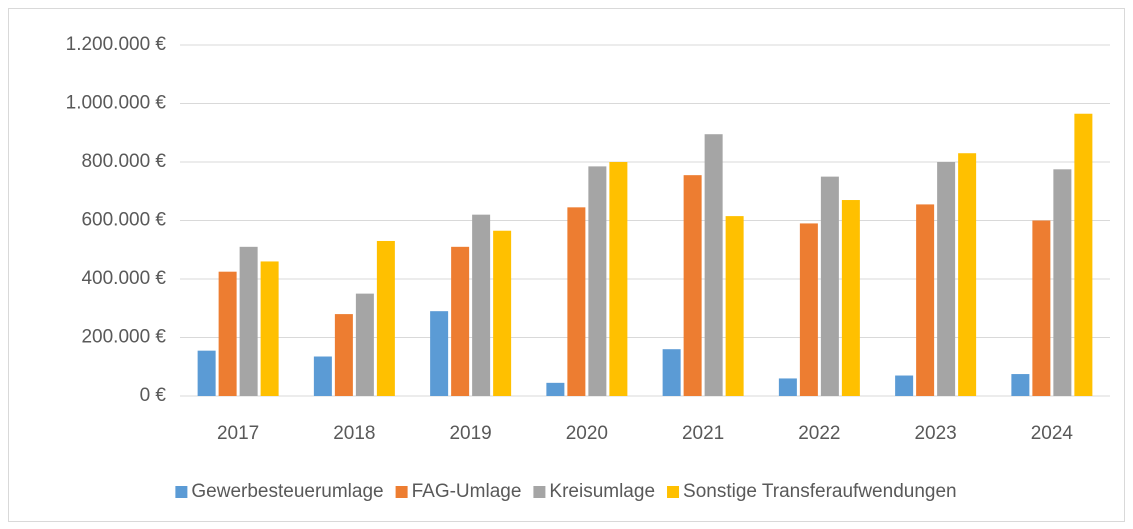  Describe the element at coordinates (123, 161) in the screenshot. I see `y-tick-label: 800.000 €` at that location.